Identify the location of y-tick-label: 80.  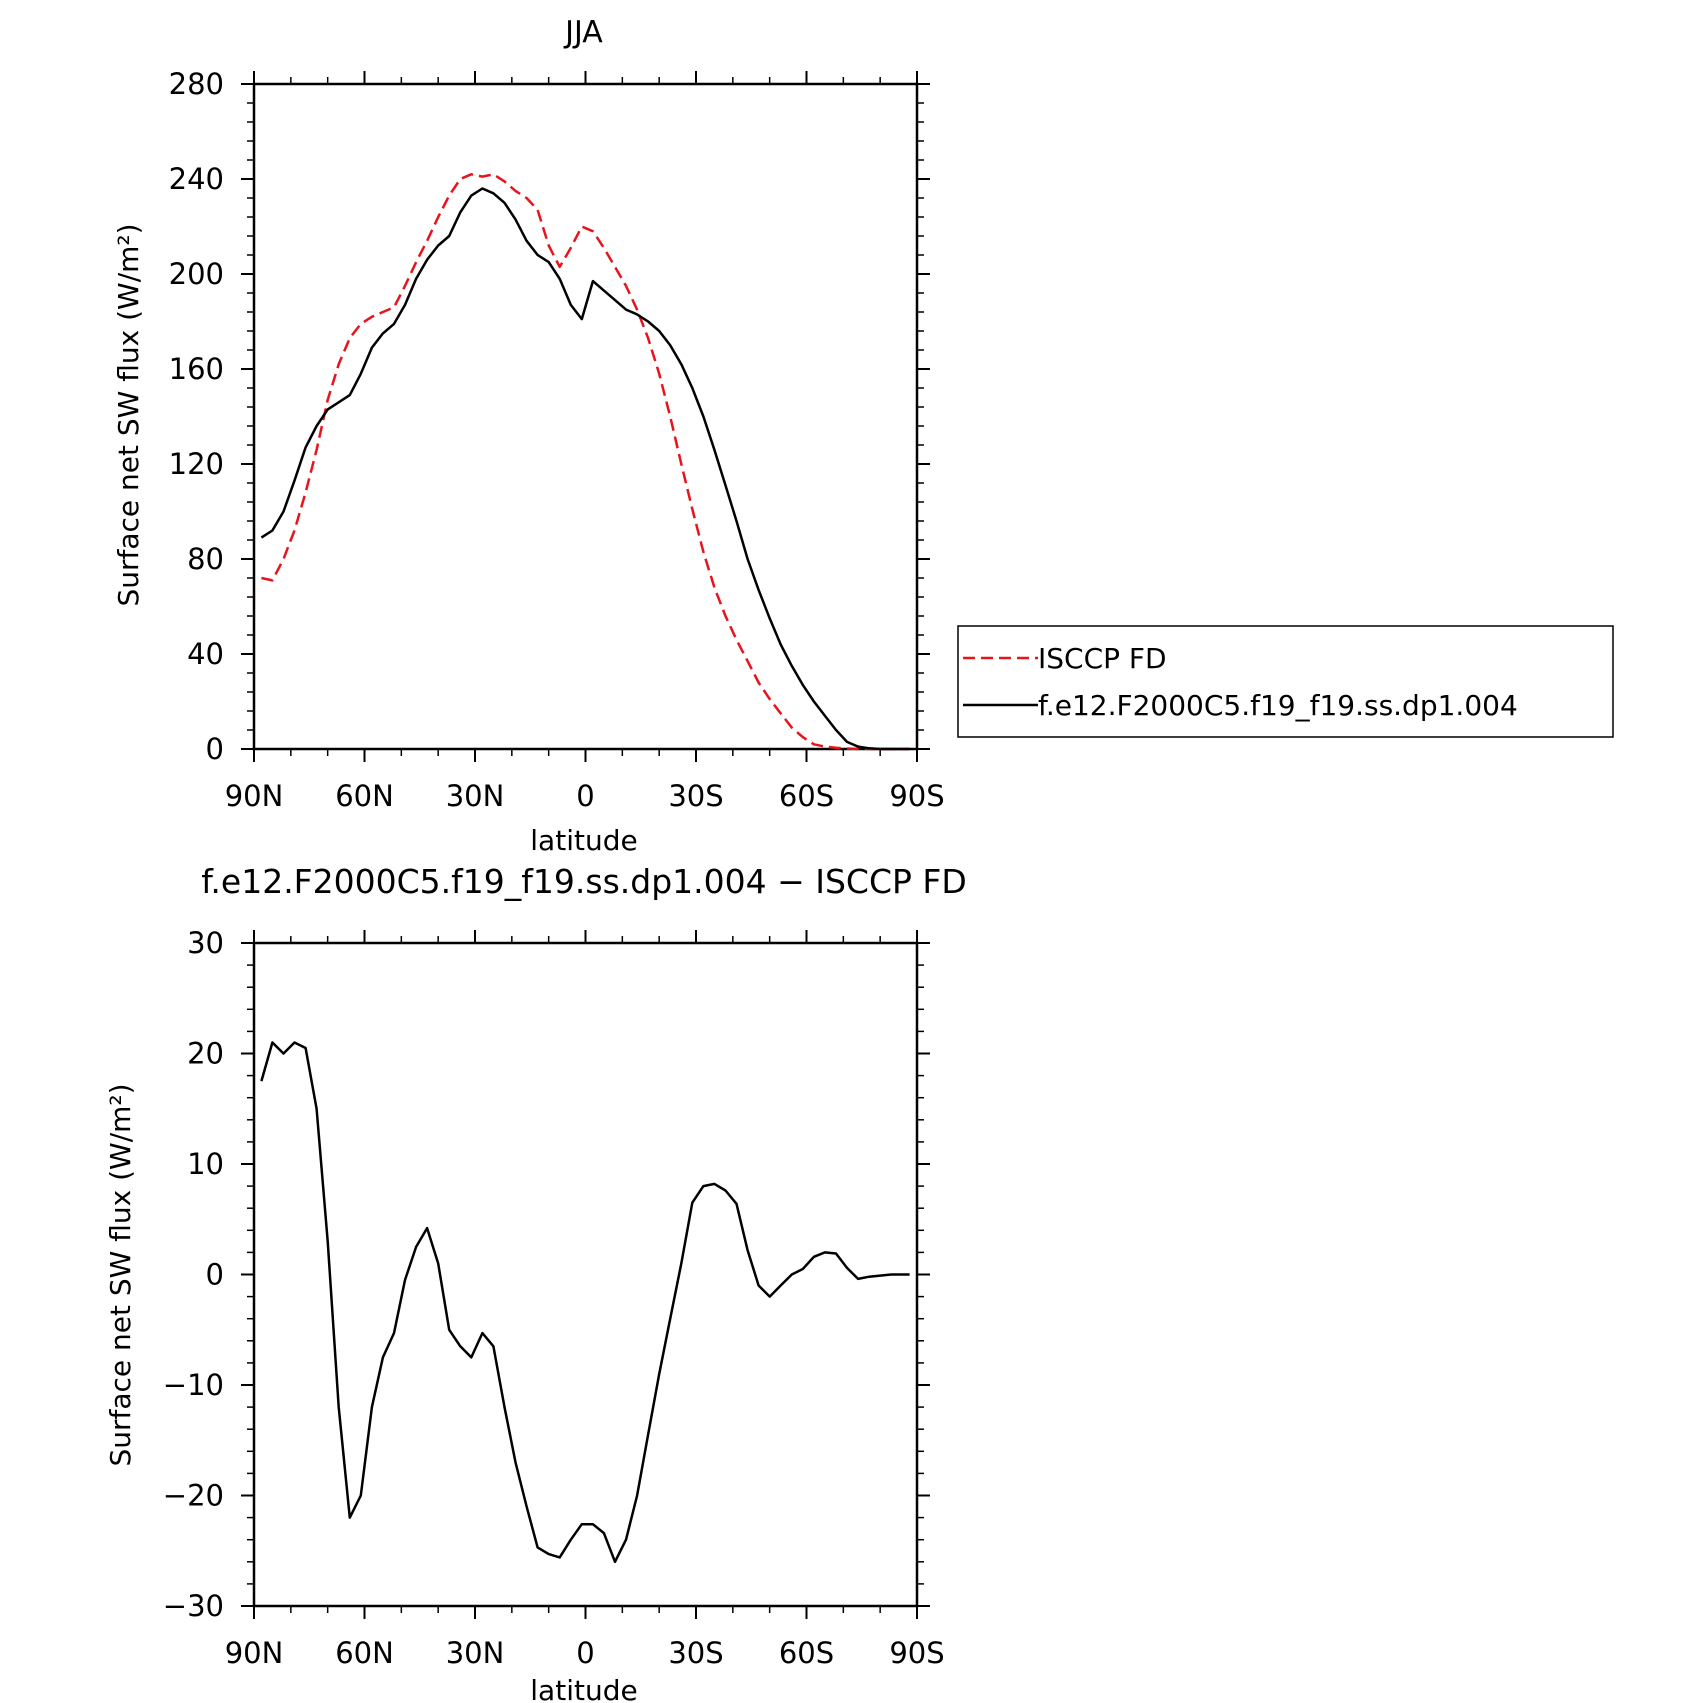
(205, 559).